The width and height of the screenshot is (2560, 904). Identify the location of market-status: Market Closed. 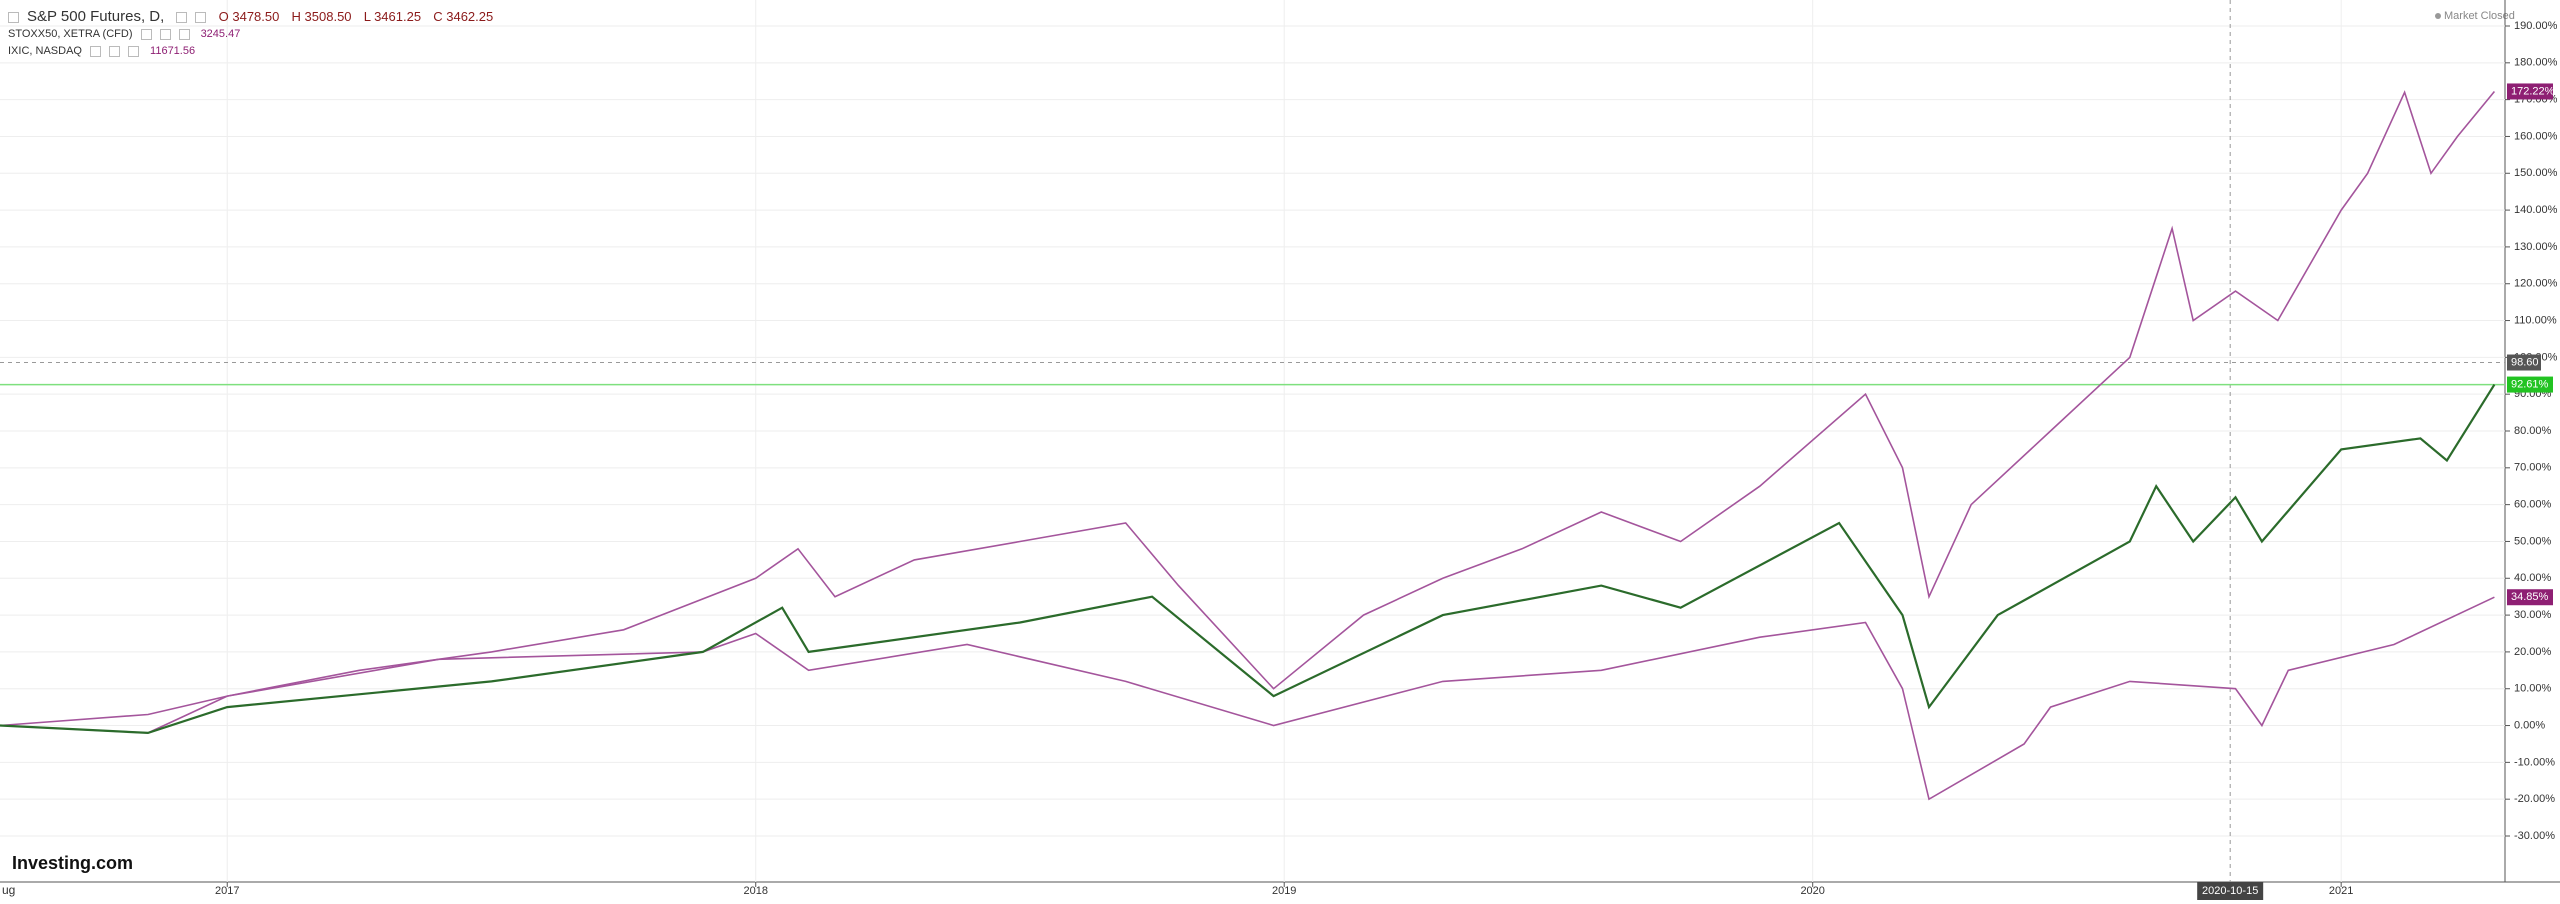
(2479, 16).